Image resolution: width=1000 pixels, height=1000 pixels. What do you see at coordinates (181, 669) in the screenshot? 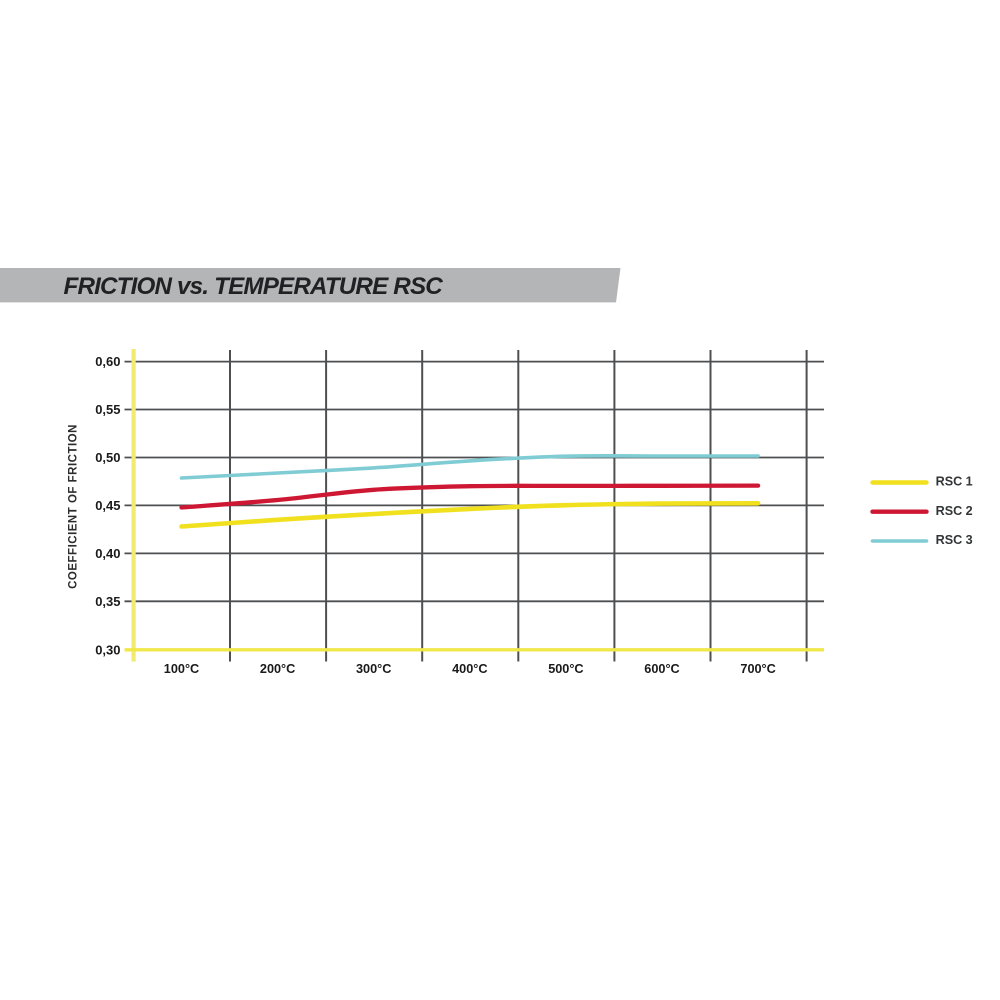
I see `svg-text: 100°C` at bounding box center [181, 669].